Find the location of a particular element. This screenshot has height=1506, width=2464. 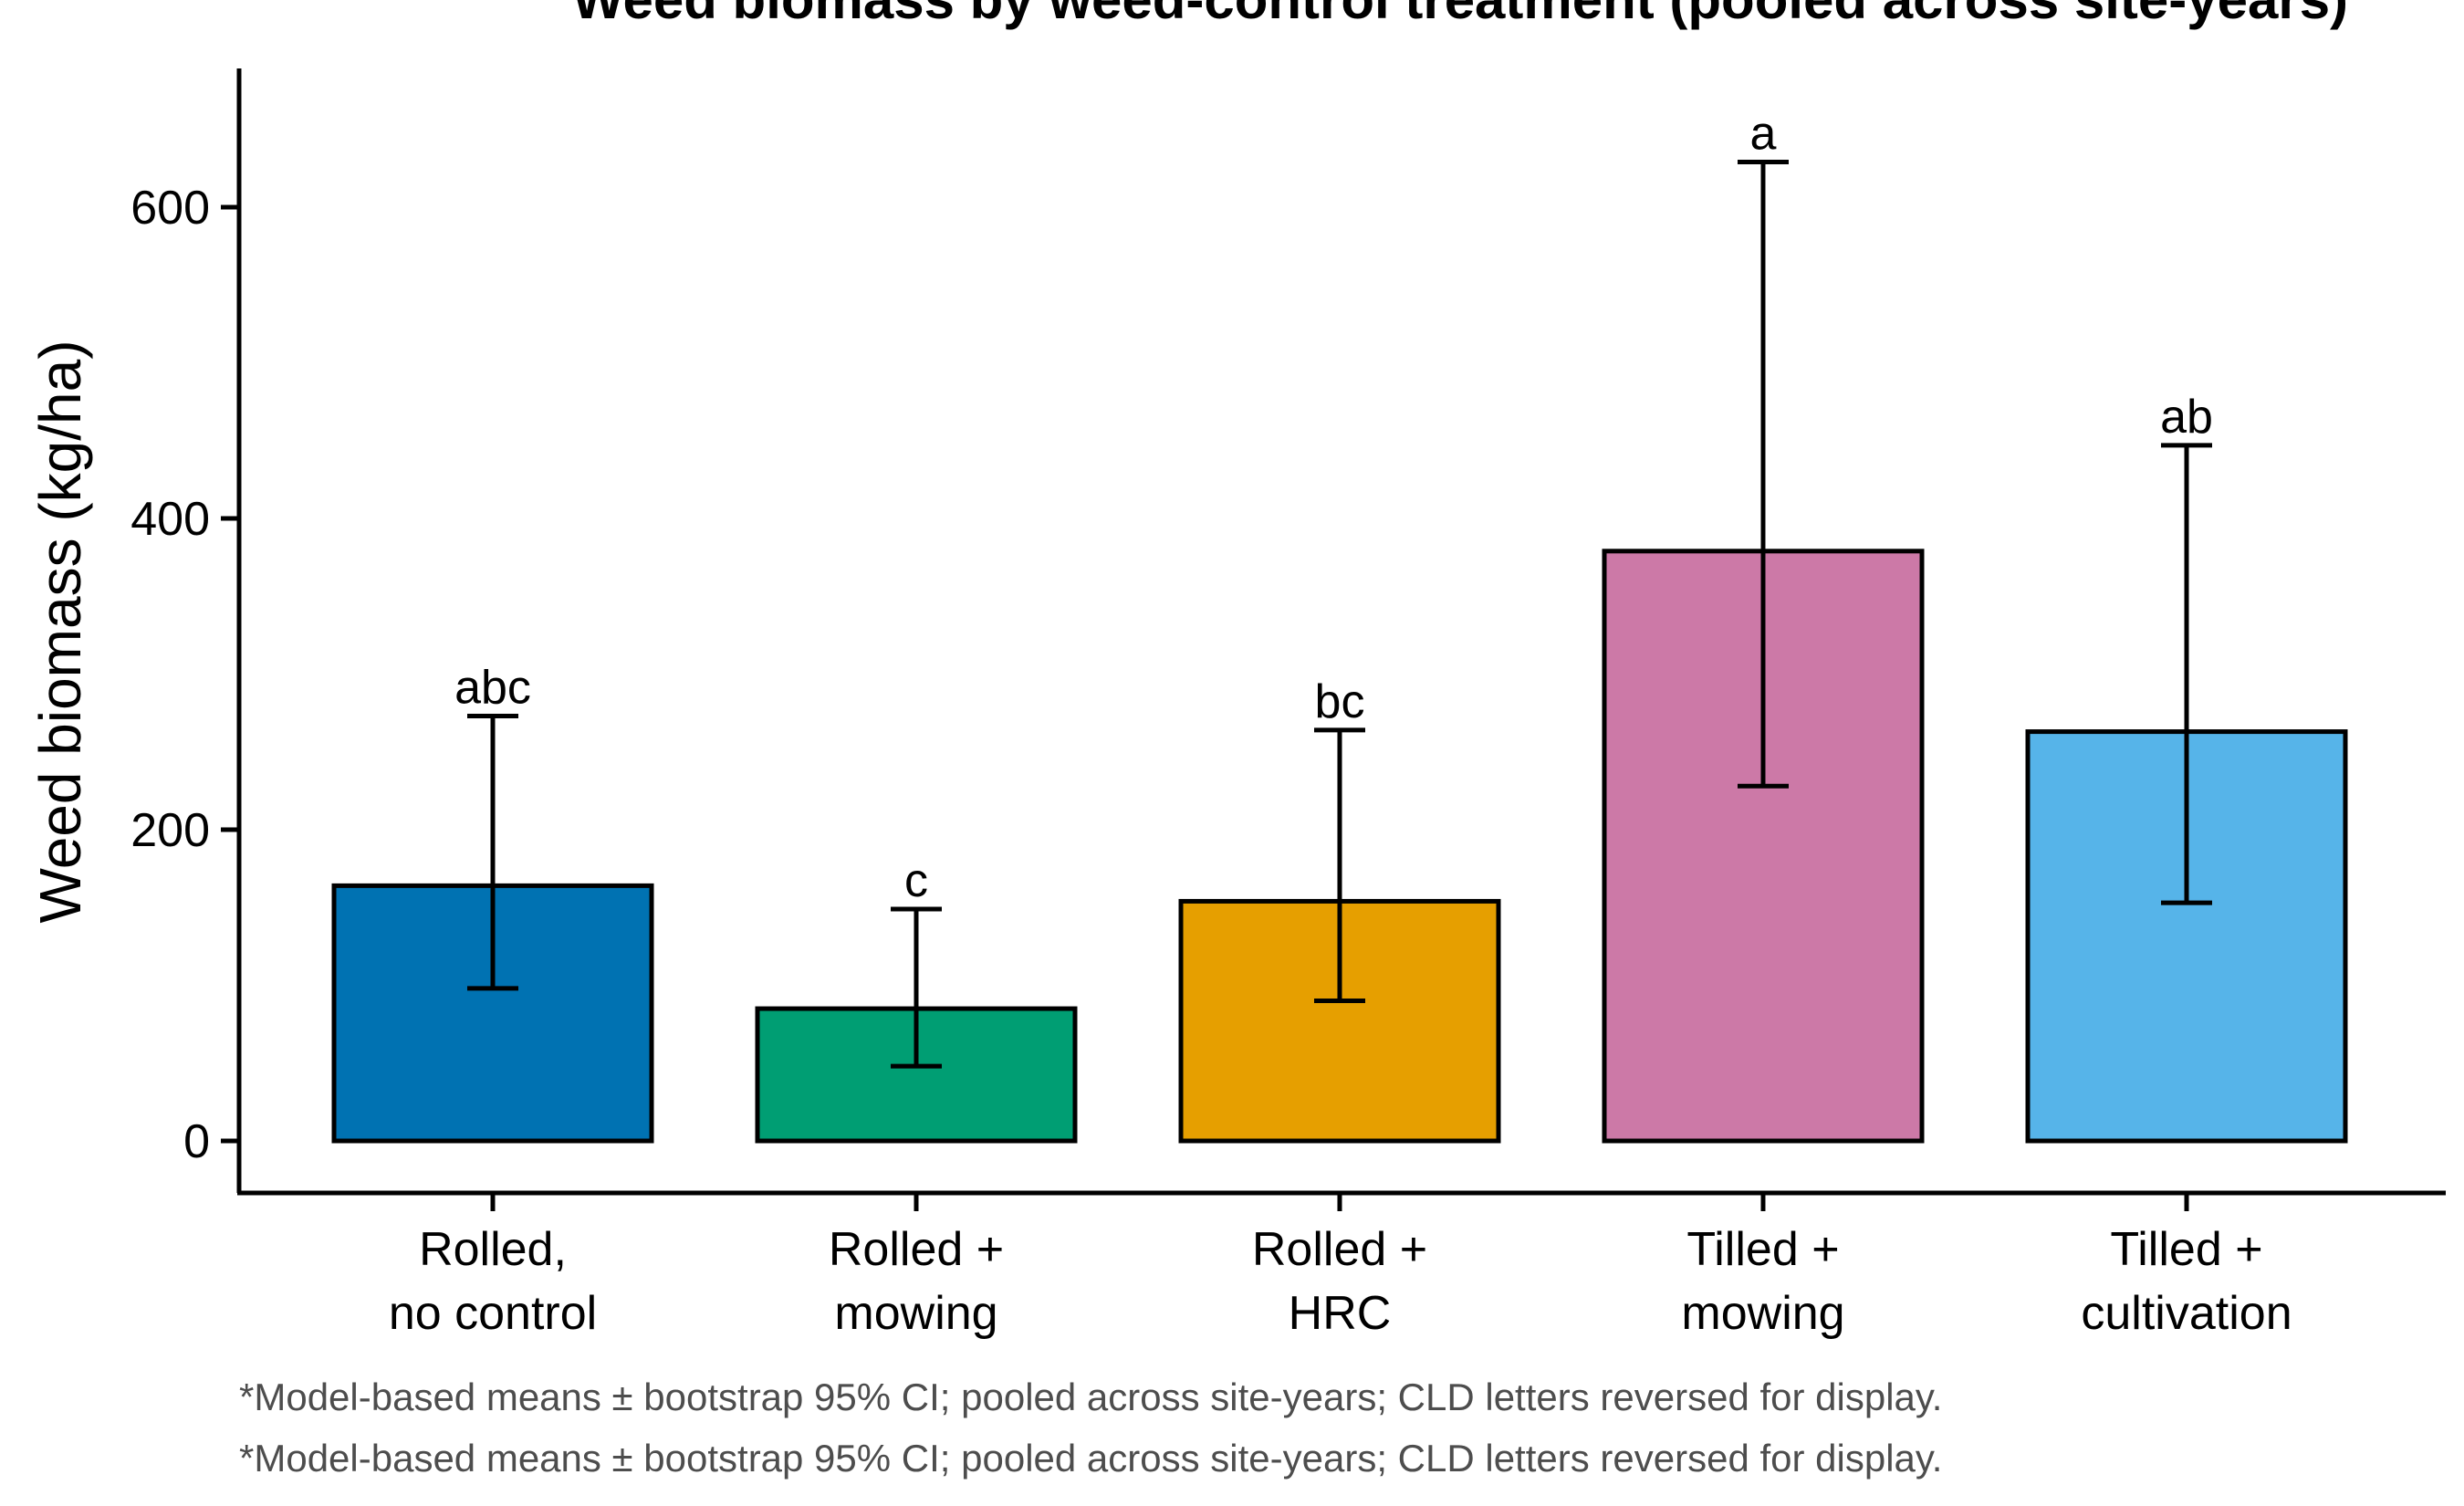

cld-letter-4: ab is located at coordinates (2186, 417).